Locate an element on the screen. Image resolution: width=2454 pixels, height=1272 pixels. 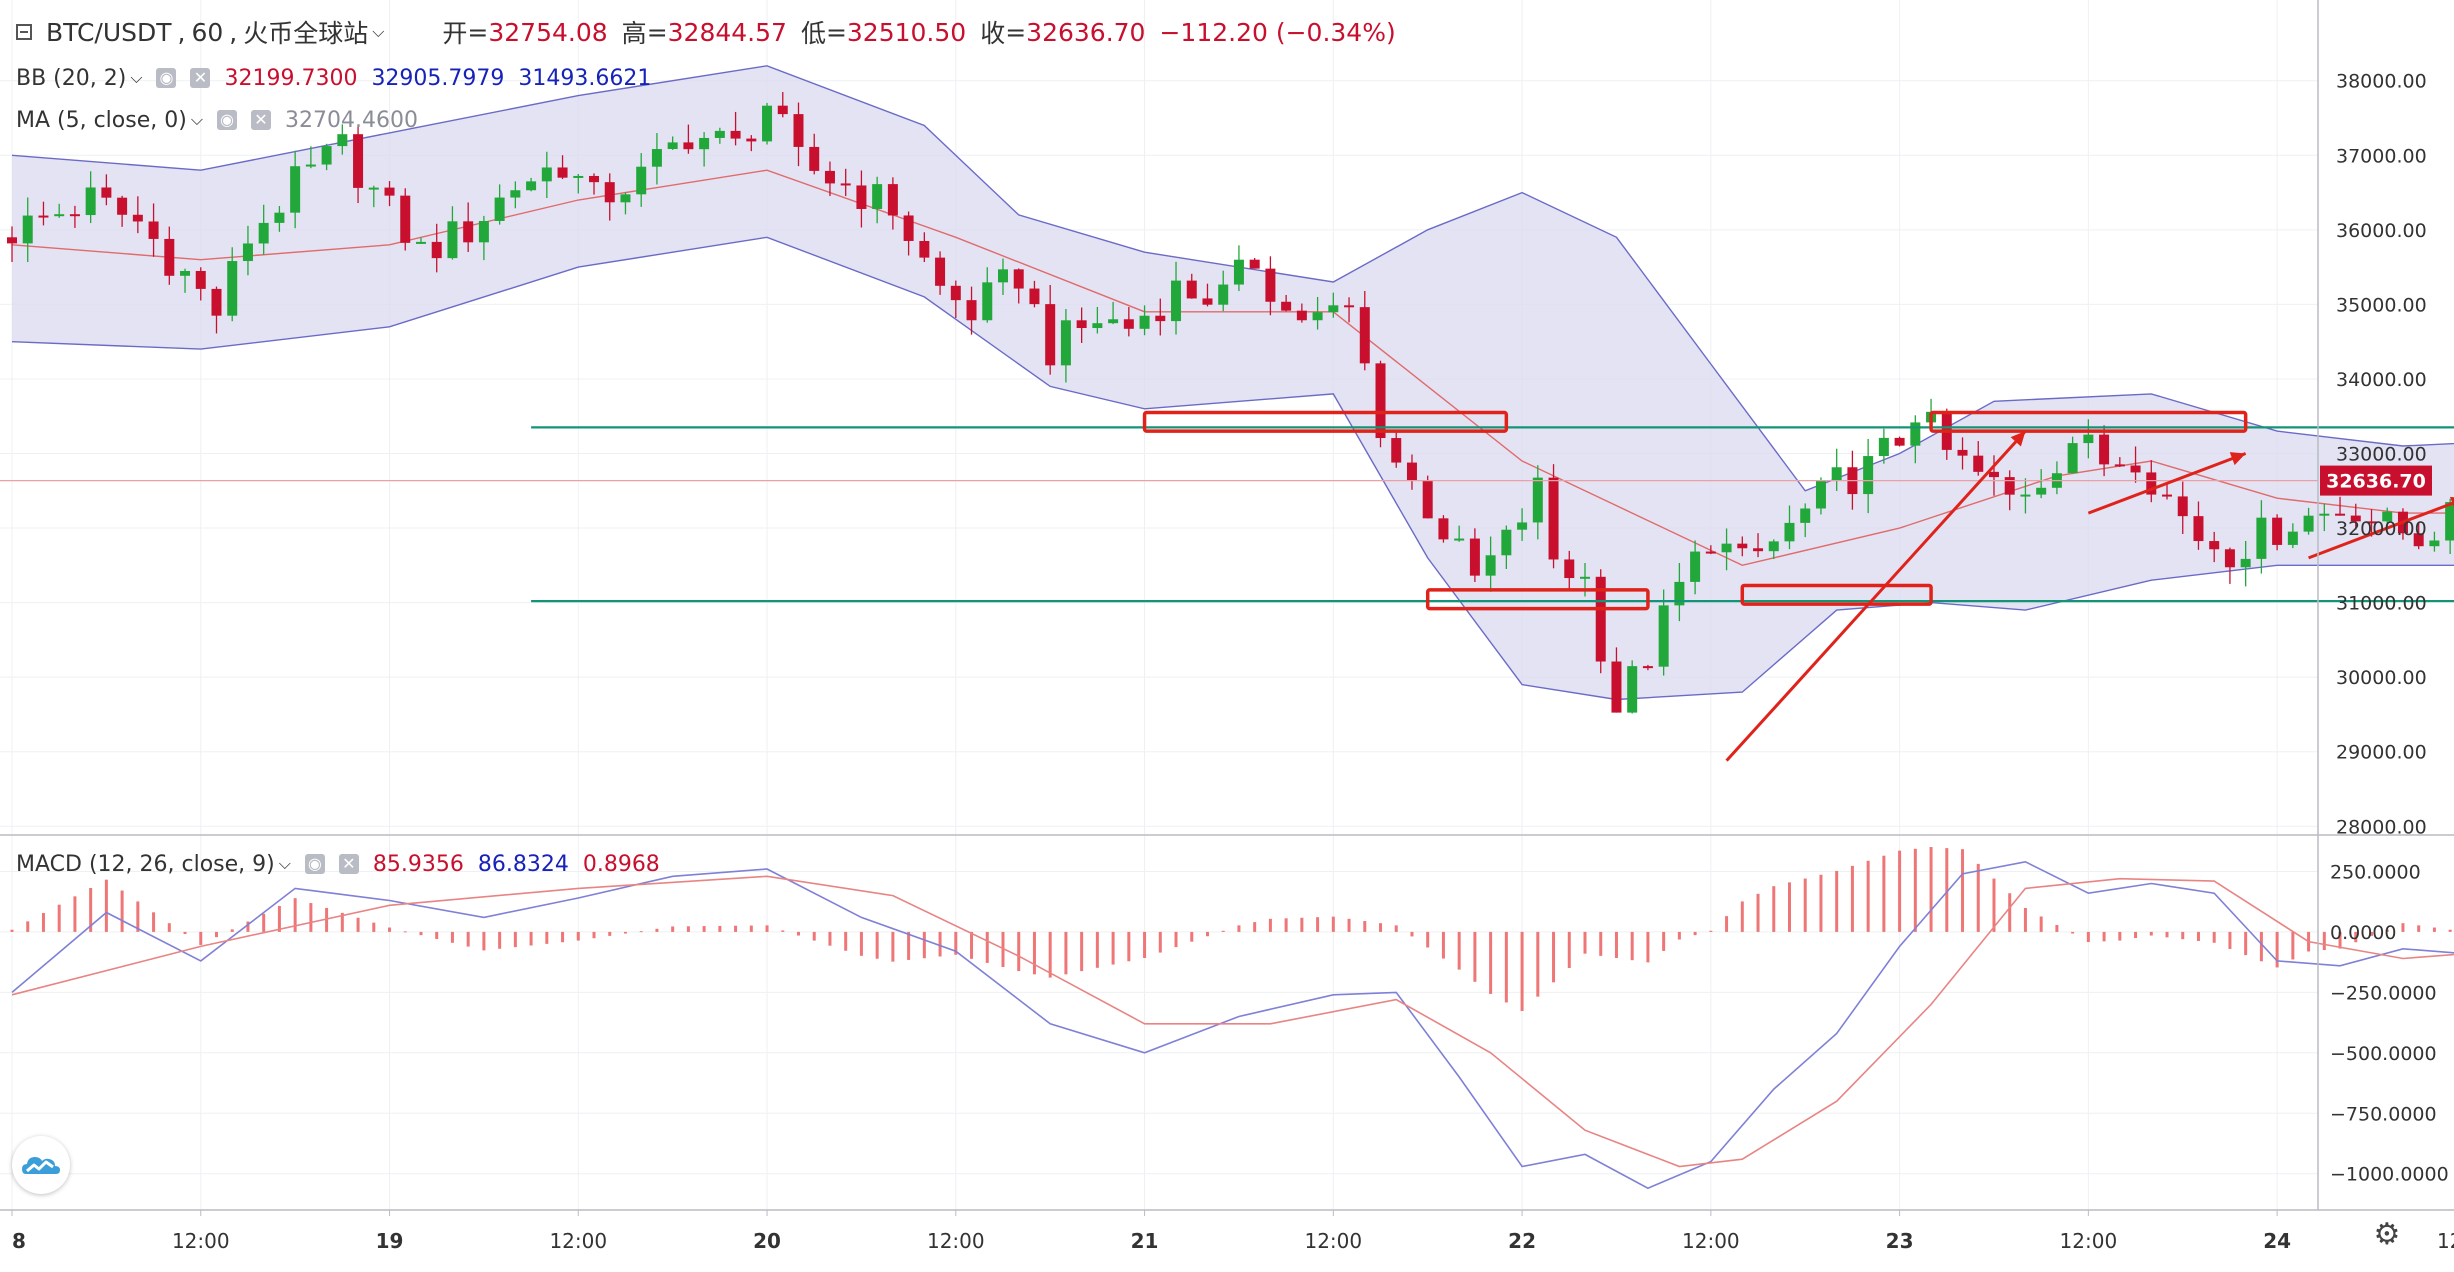
ma-legend: MA (5, close, 0) ⌵ ◉ ✕ 32704.4600 is located at coordinates (224, 120).